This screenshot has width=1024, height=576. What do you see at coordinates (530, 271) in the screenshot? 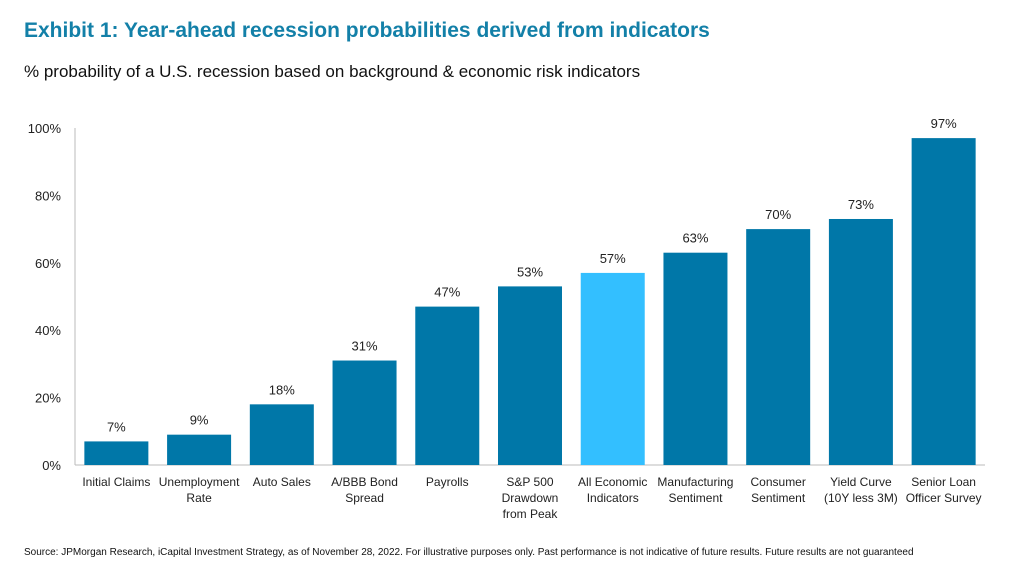
I see `data-label: 53%` at bounding box center [530, 271].